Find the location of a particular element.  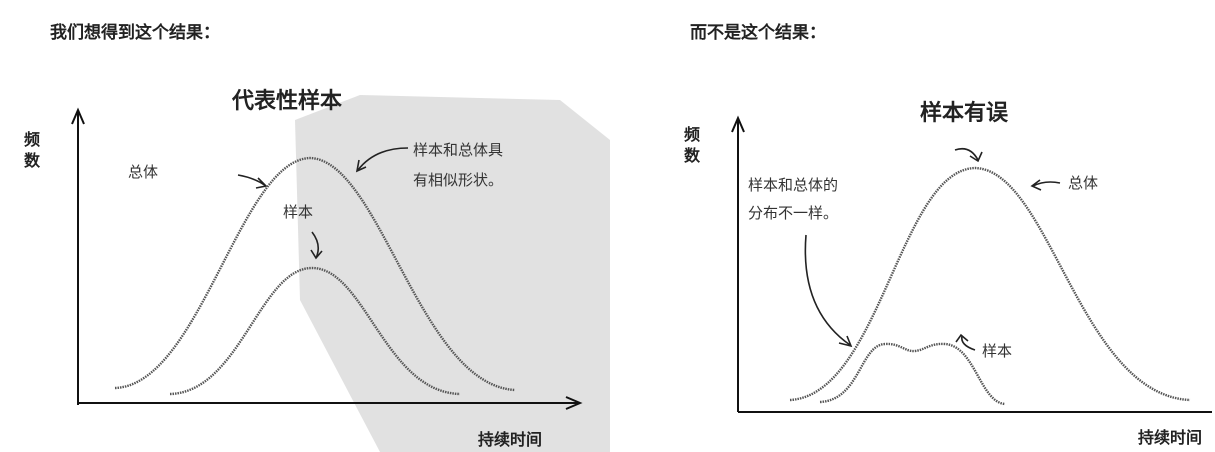

x-axis is located at coordinates (330, 403).